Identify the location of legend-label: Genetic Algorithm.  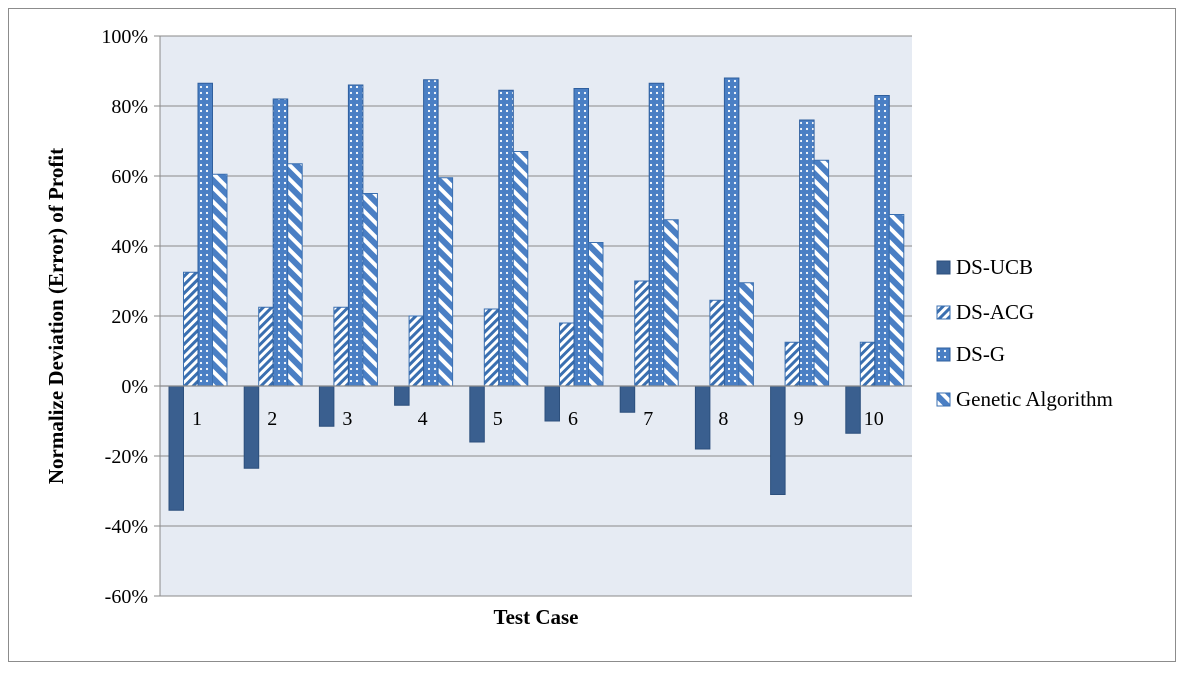
(1034, 399).